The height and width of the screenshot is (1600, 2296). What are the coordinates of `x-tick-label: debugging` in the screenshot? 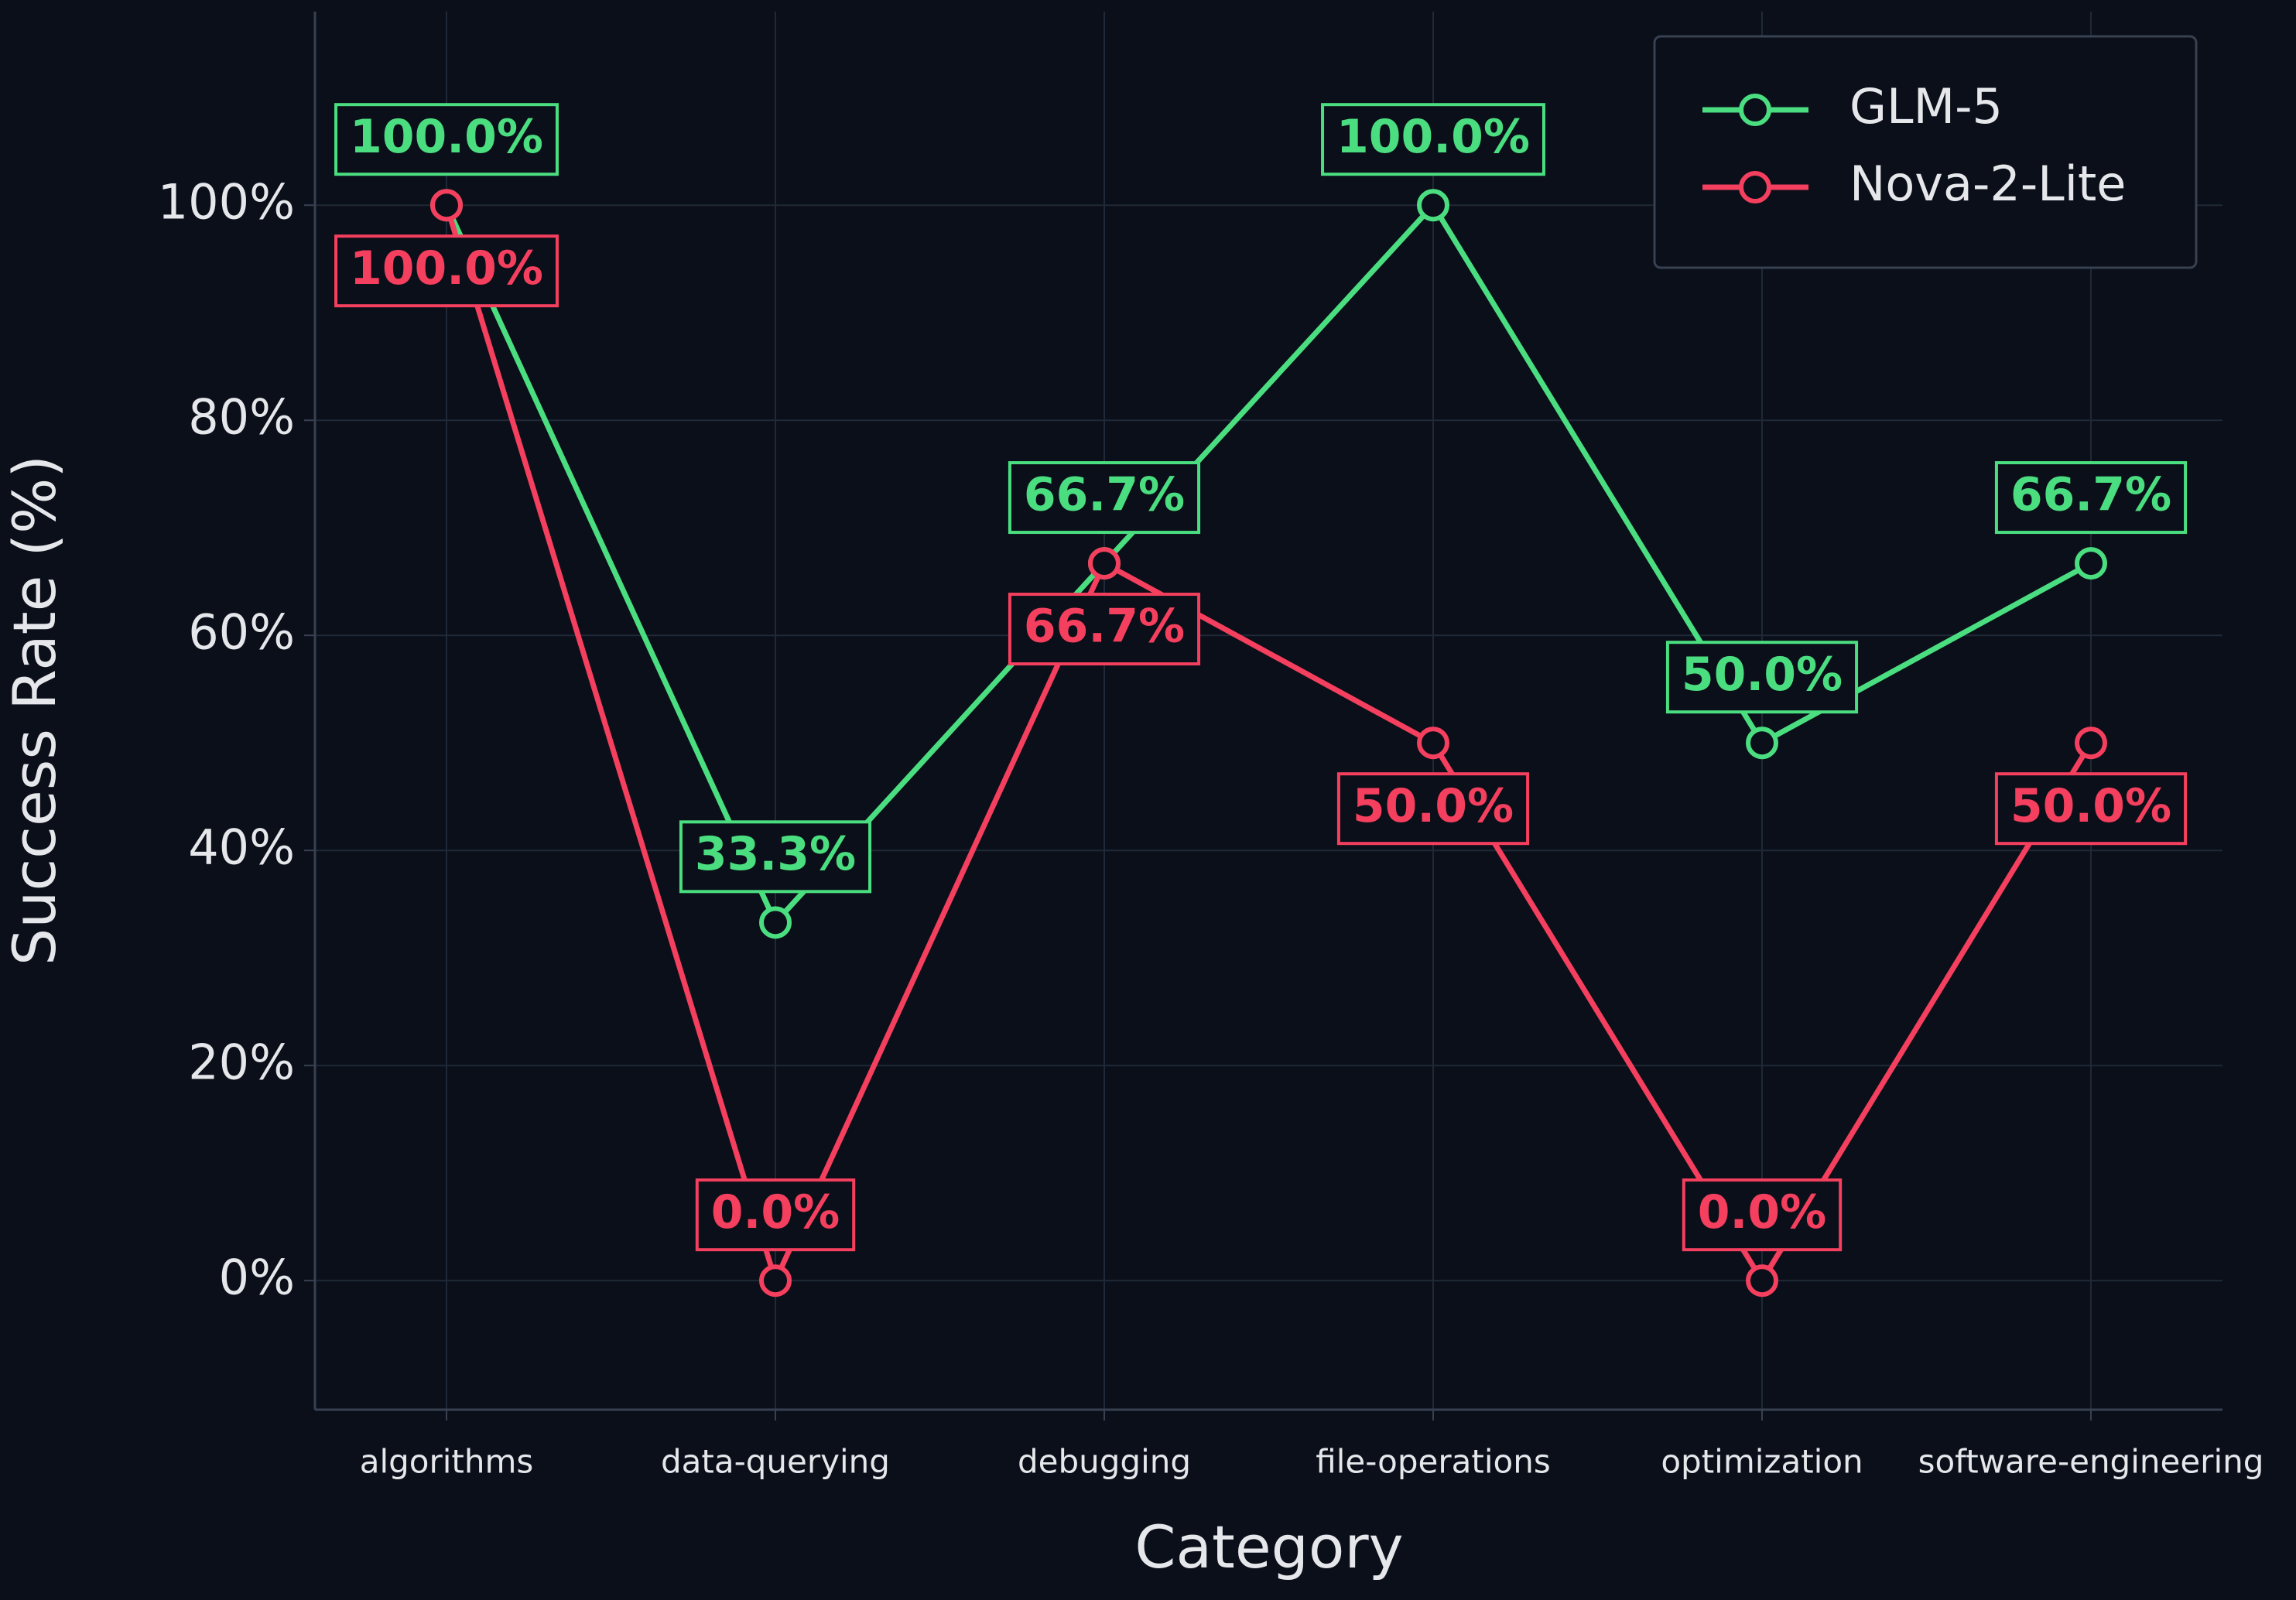 It's located at (1104, 1462).